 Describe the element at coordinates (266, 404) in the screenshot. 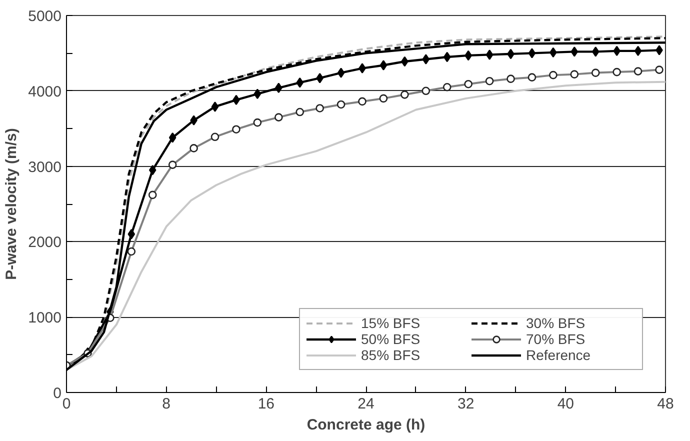

I see `x-tick-label: 16` at that location.